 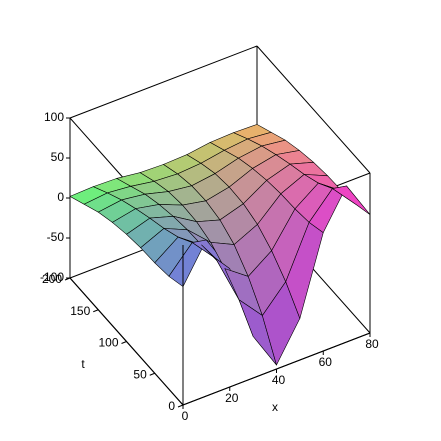 What do you see at coordinates (232, 398) in the screenshot?
I see `x-tick-label: 20` at bounding box center [232, 398].